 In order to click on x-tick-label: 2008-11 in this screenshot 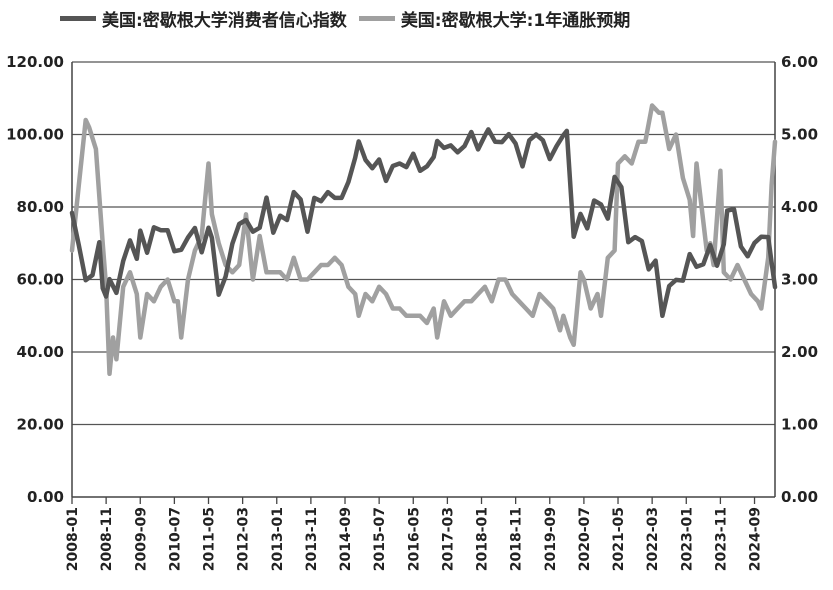, I will do `click(107, 539)`.